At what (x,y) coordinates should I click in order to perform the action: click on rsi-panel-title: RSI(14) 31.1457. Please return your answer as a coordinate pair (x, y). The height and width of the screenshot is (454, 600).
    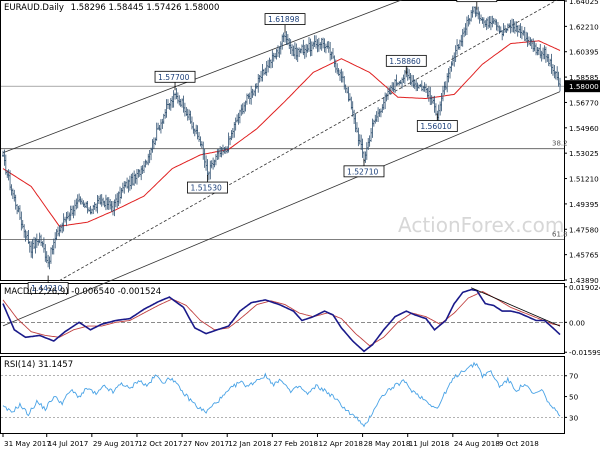
    Looking at the image, I should click on (38, 365).